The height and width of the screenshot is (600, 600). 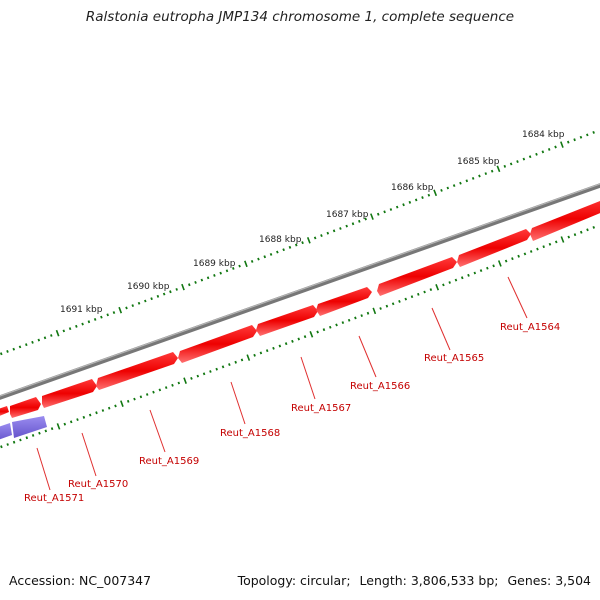 What do you see at coordinates (54, 498) in the screenshot?
I see `gene-label-reut-a1571: Reut_A1571` at bounding box center [54, 498].